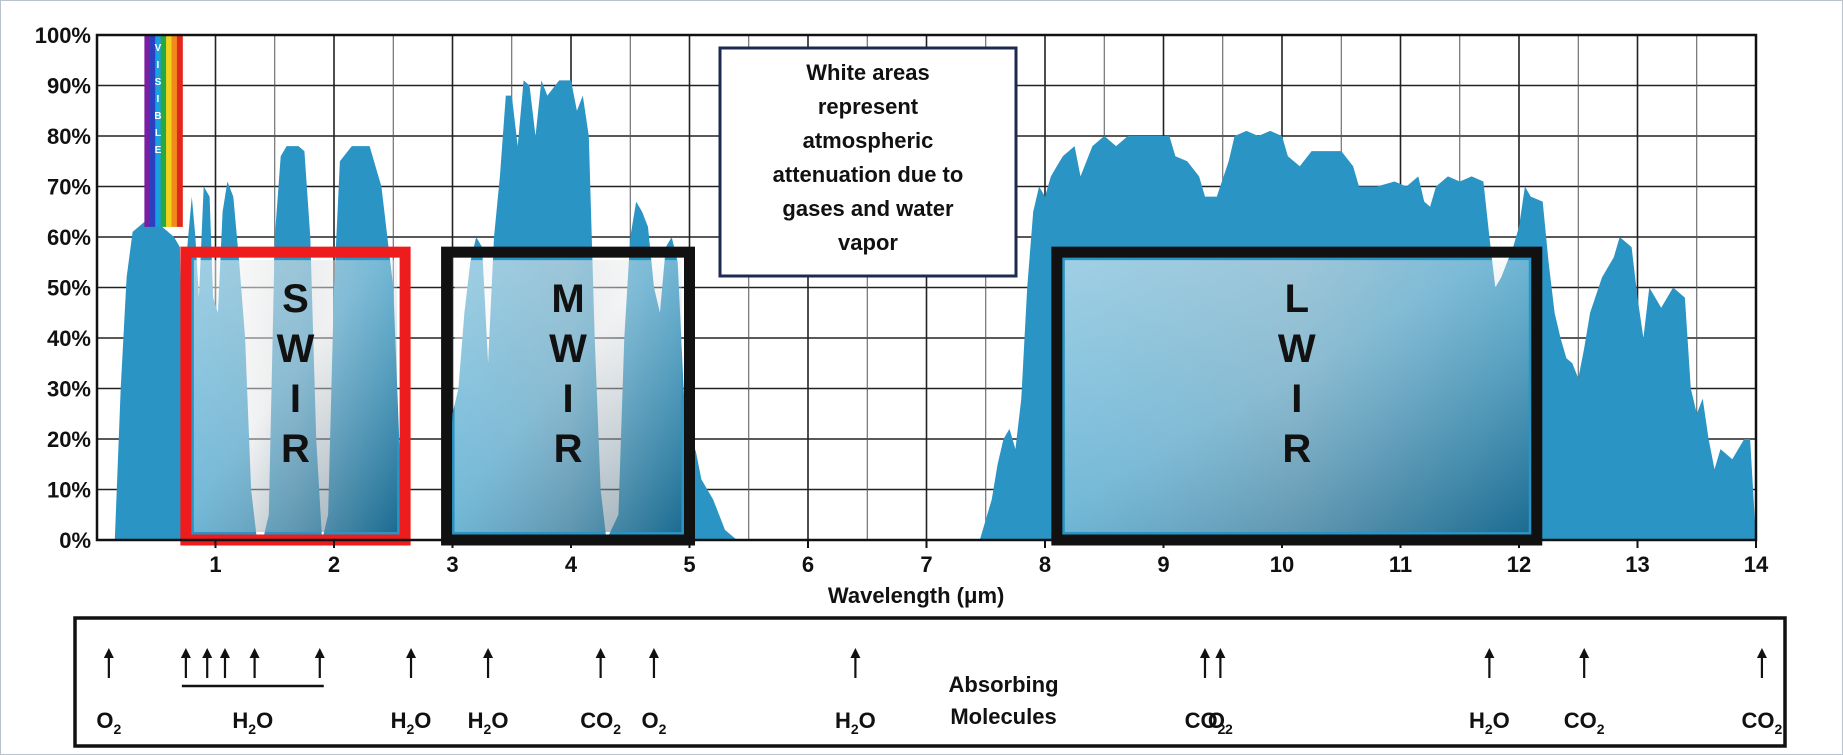 This screenshot has width=1843, height=755. Describe the element at coordinates (1045, 564) in the screenshot. I see `x-tick-label: 8` at that location.